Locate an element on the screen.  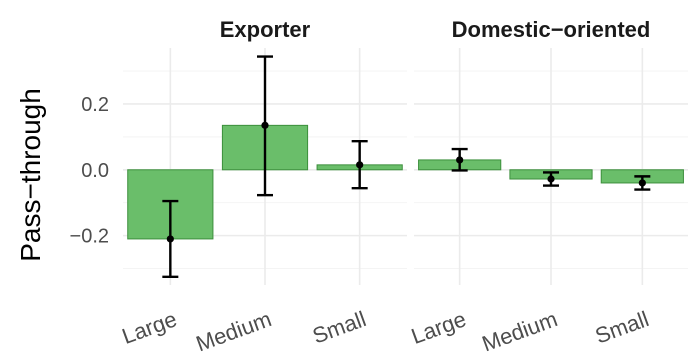
y-axis-title: Pass−through is located at coordinates (30, 175).